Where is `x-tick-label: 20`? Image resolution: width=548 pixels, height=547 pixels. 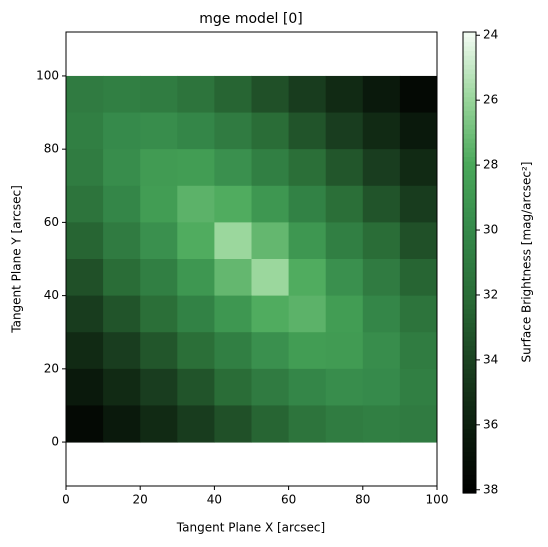 x-tick-label: 20 is located at coordinates (140, 500).